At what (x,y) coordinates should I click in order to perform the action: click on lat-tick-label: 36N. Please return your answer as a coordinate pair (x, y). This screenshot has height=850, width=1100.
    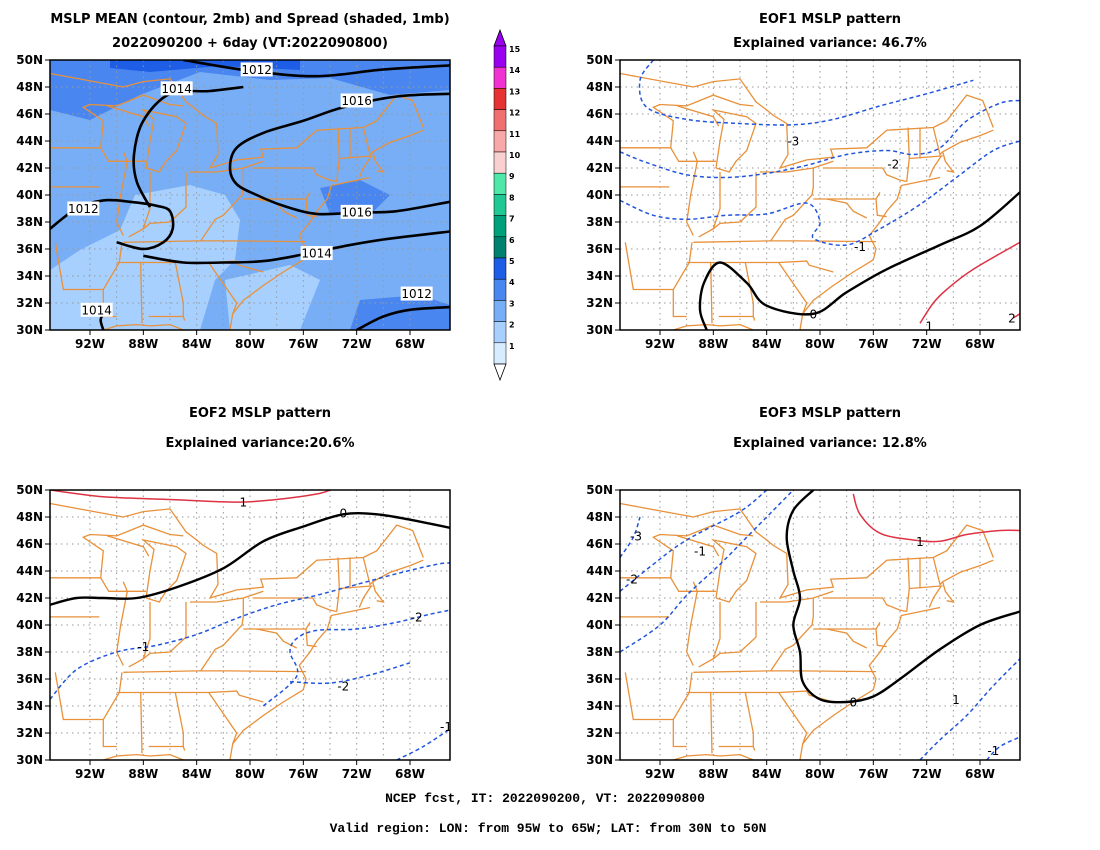
    Looking at the image, I should click on (29, 679).